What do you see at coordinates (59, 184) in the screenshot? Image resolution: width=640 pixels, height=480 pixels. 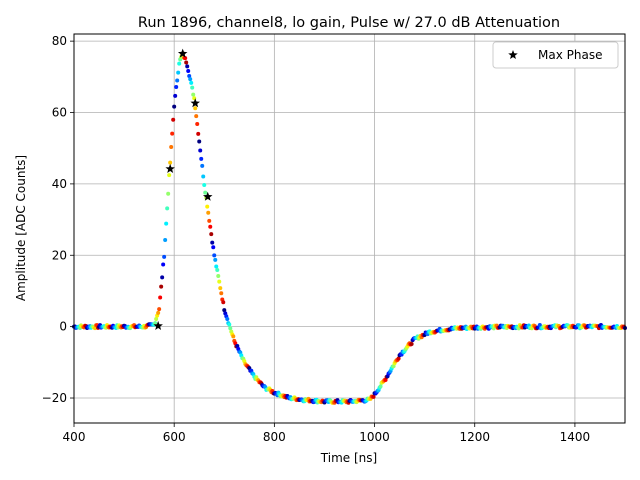 I see `y-tick-label: 40` at bounding box center [59, 184].